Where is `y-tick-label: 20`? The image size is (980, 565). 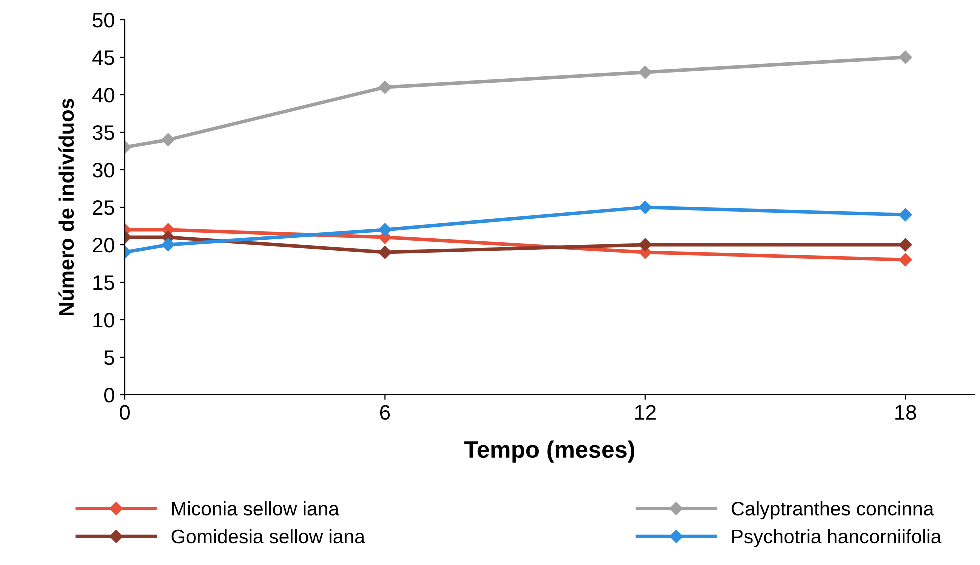
y-tick-label: 20 is located at coordinates (103, 245).